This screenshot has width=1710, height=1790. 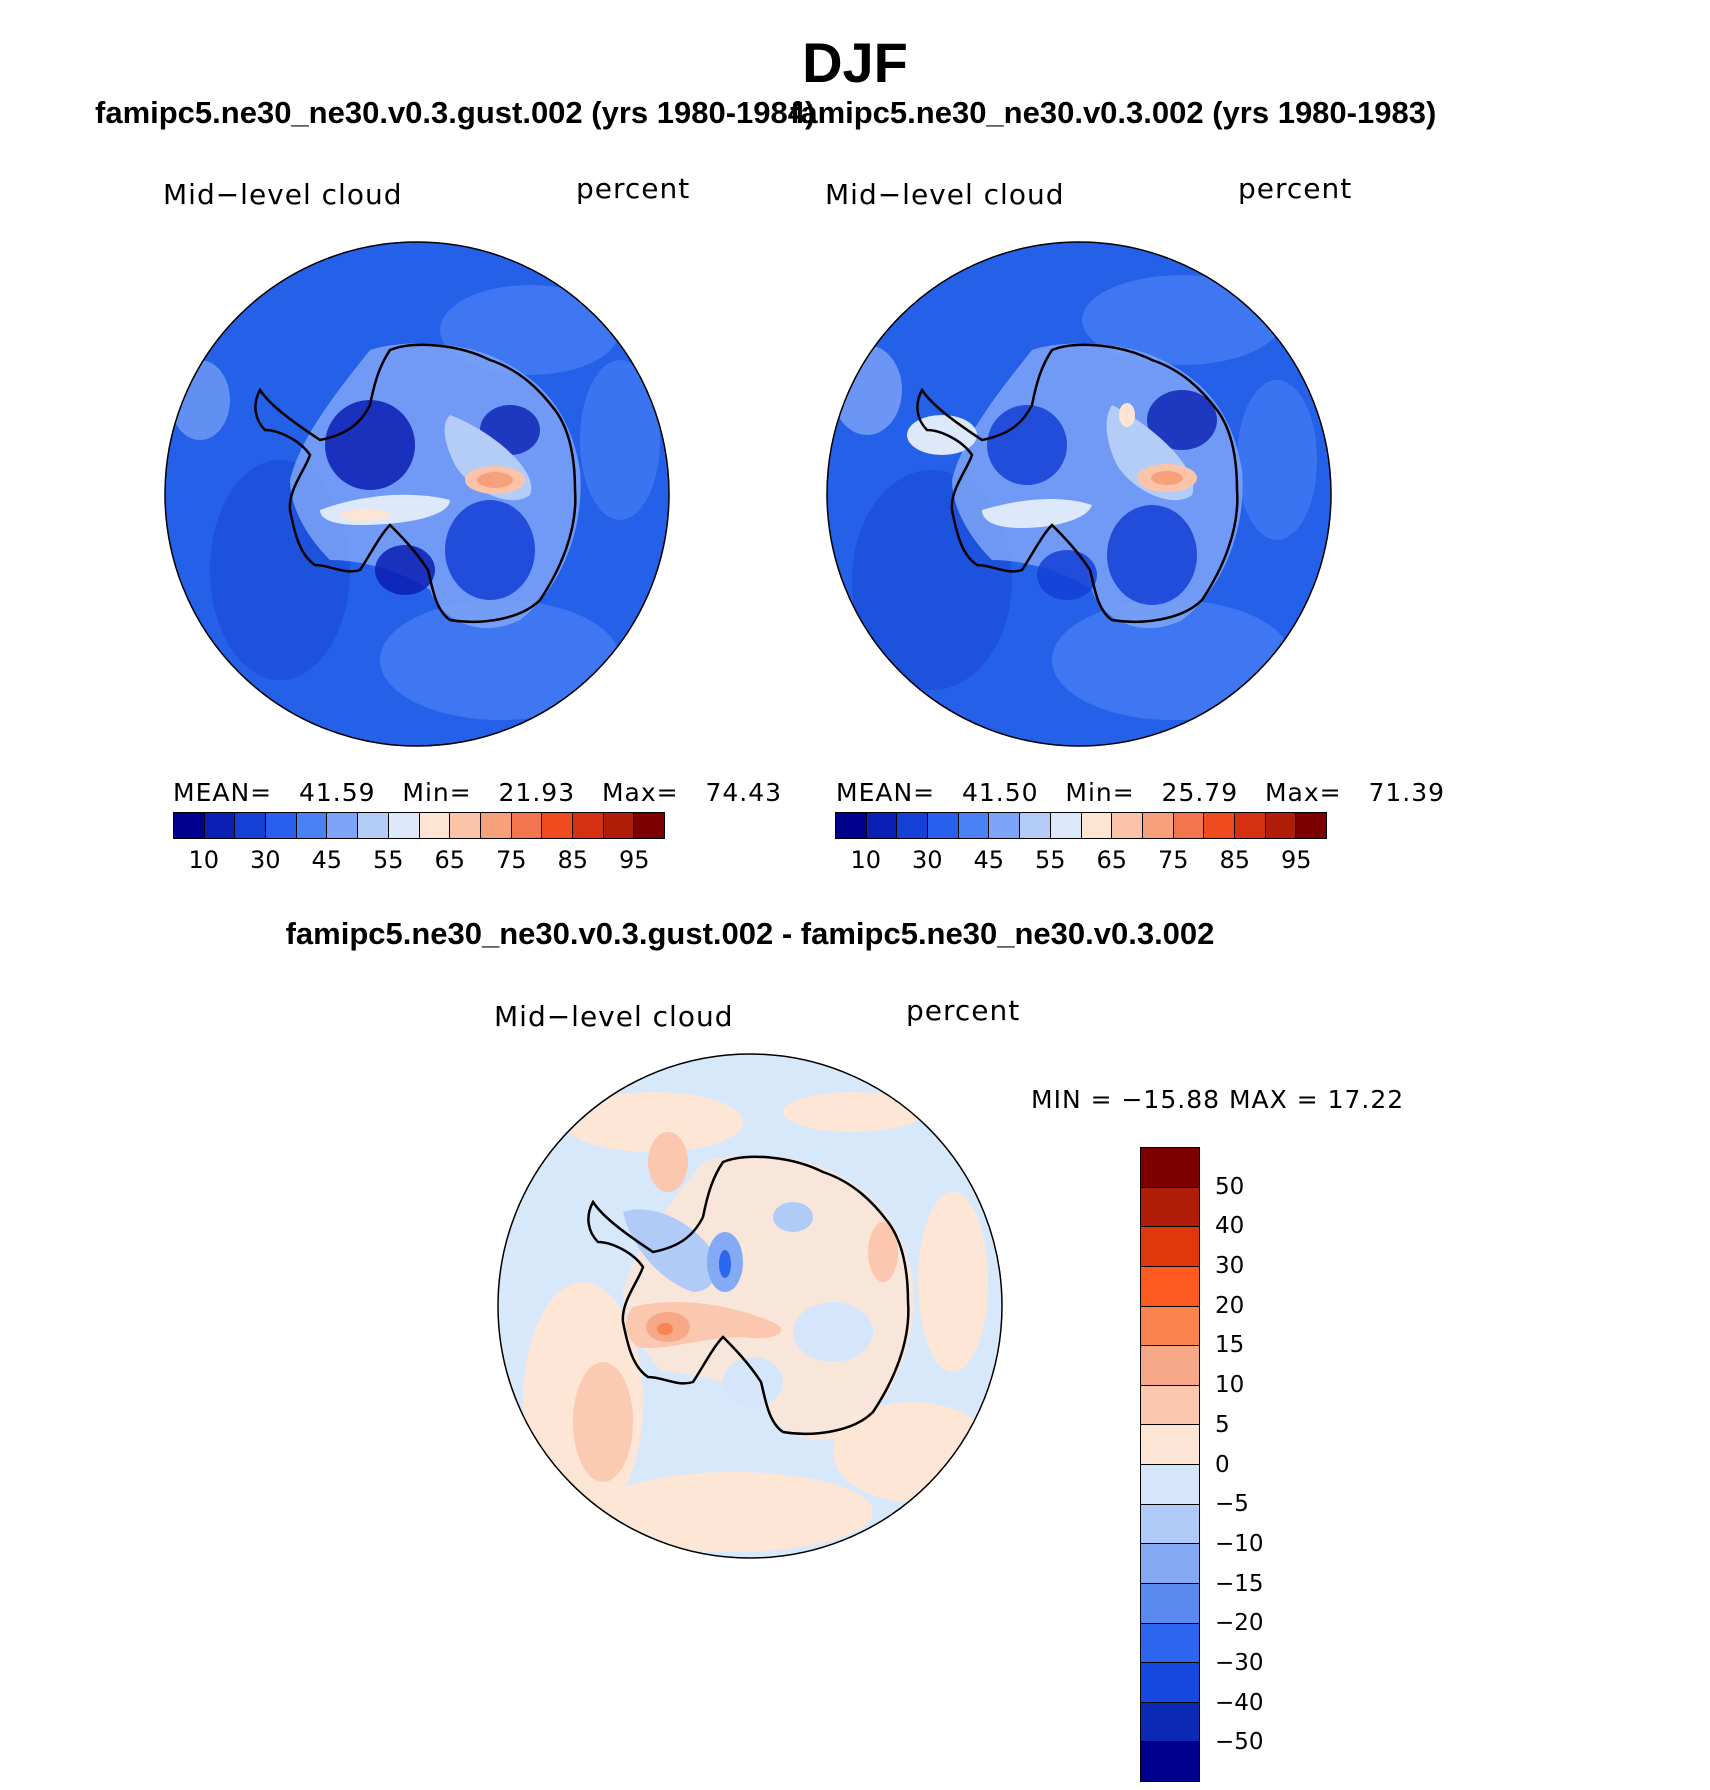 I want to click on diff-variable-label: Mid−level cloud, so click(x=614, y=1016).